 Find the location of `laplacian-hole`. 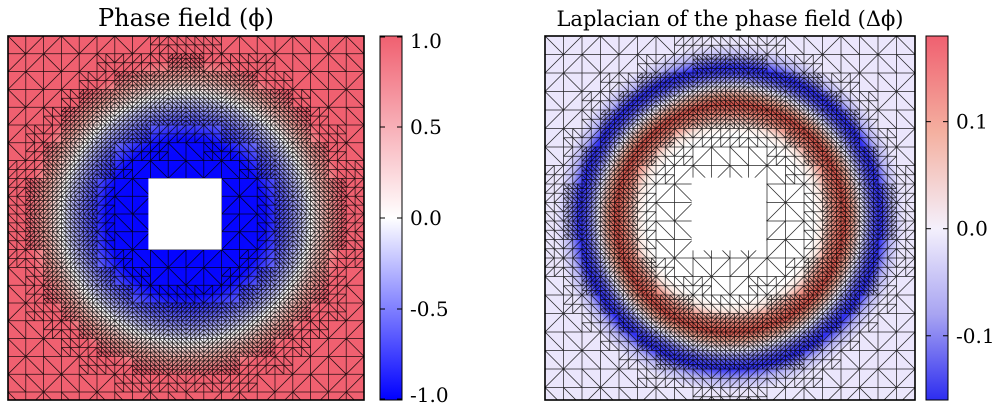

laplacian-hole is located at coordinates (729, 214).